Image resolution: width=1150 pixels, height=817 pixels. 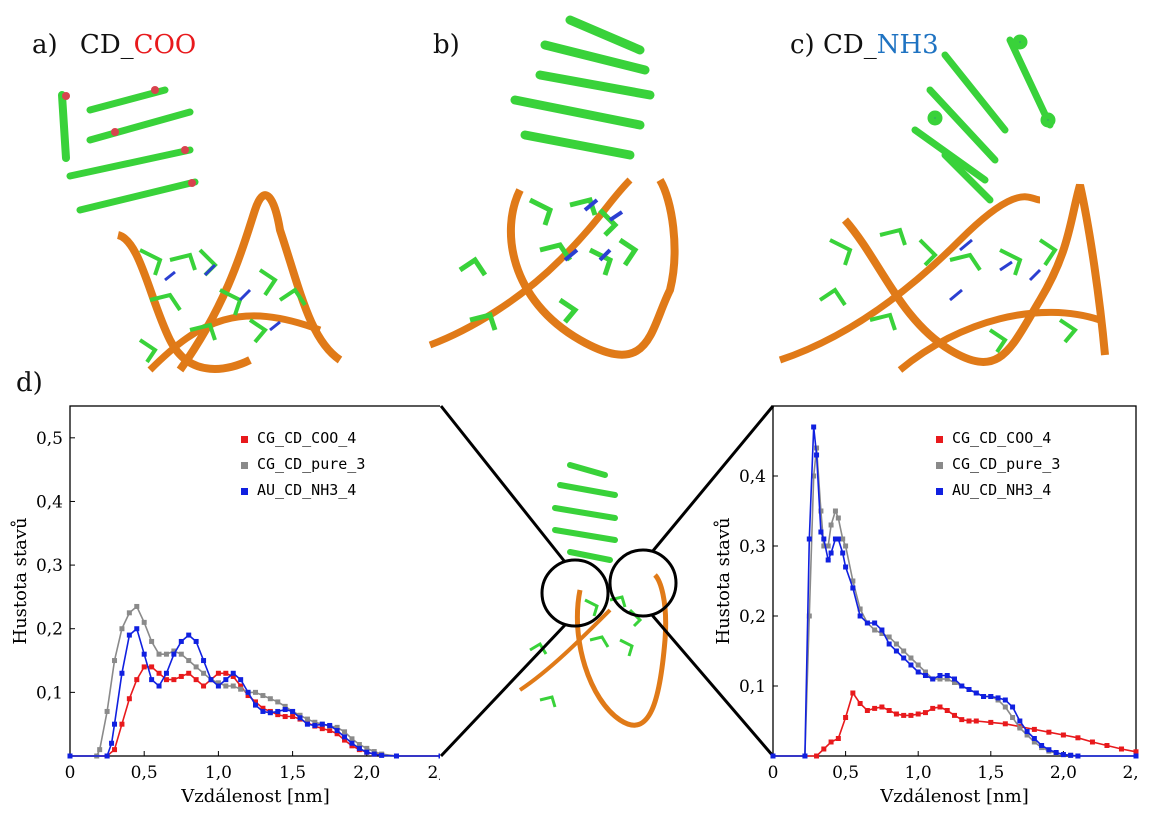 I want to click on y-tick-label: 0,3, so click(x=752, y=547).